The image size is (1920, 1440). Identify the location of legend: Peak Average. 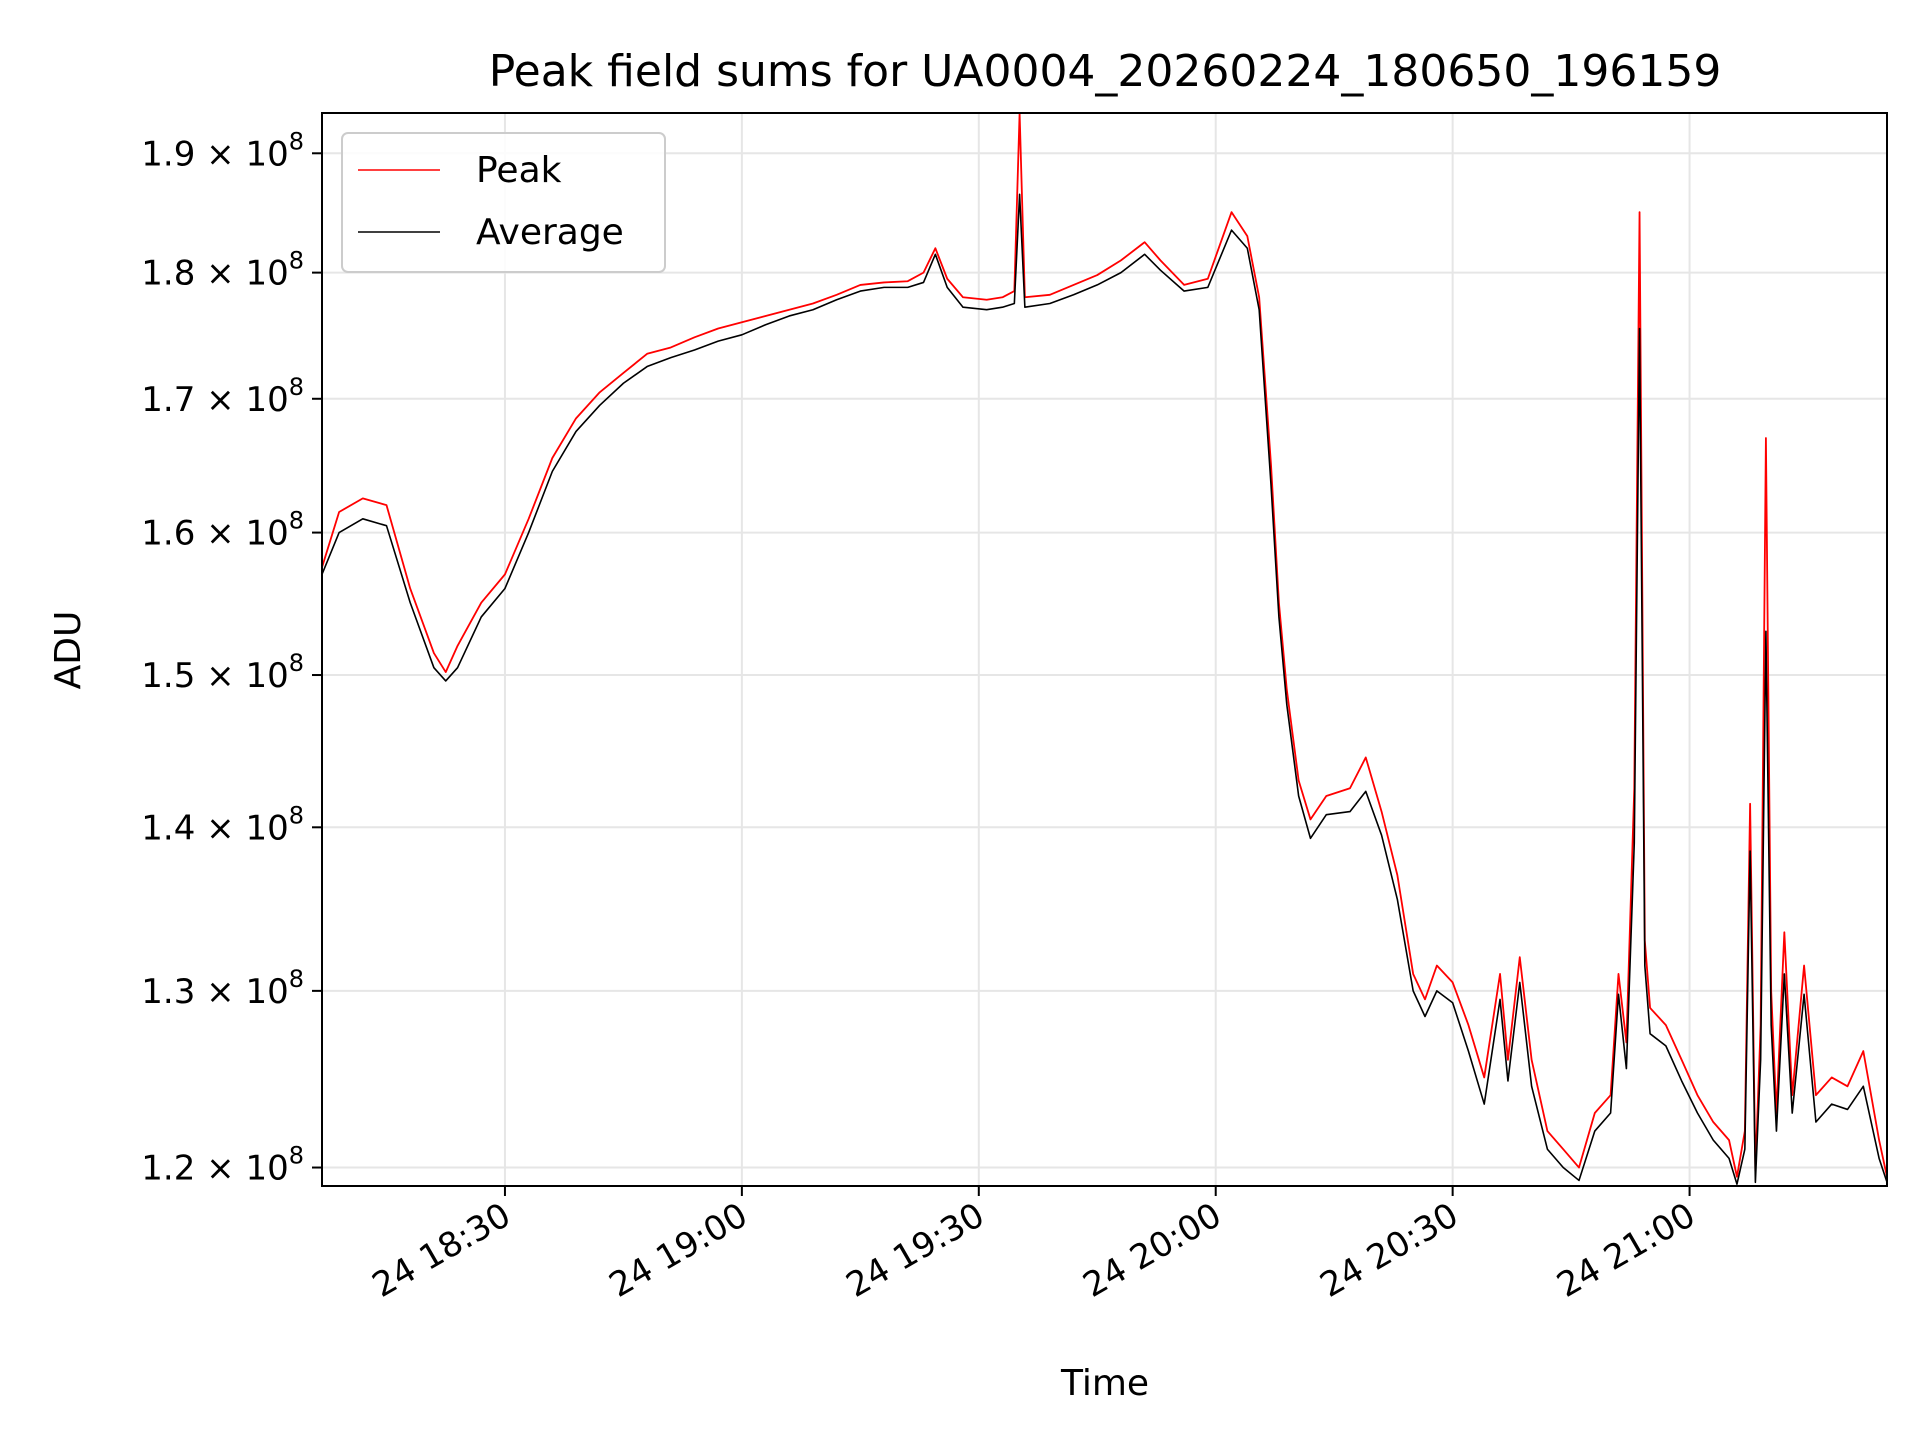
(503, 202).